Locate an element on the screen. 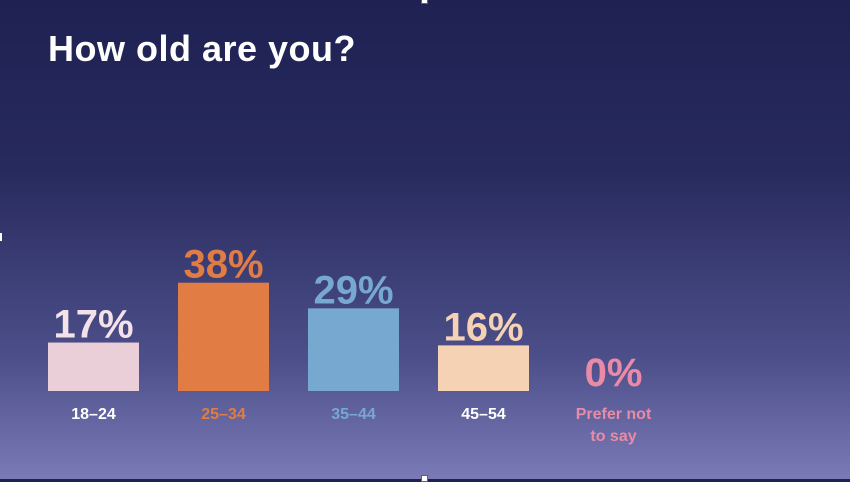  category-label-3: 45–54 is located at coordinates (483, 414).